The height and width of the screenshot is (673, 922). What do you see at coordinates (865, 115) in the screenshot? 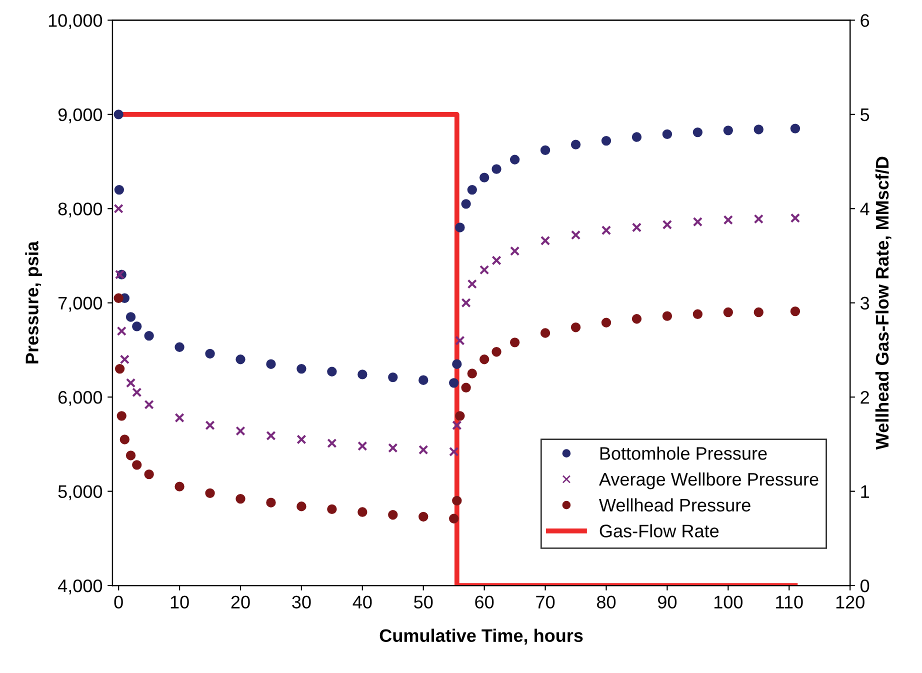
I see `y2-tick-label: 5` at bounding box center [865, 115].